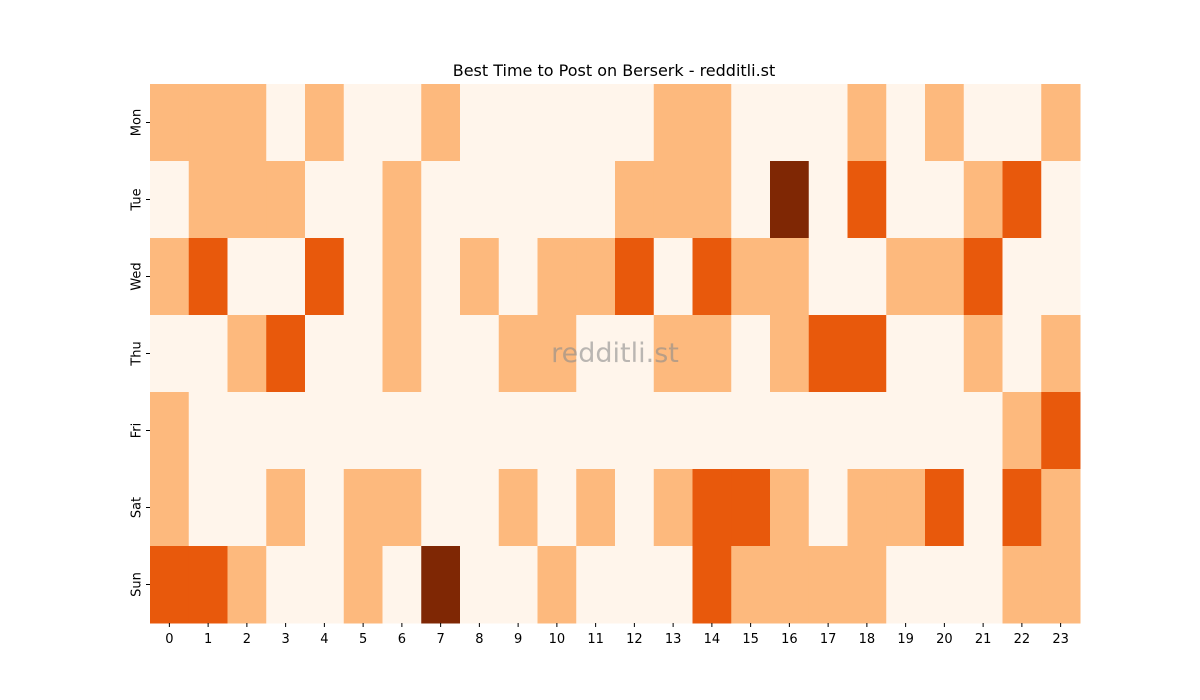 The height and width of the screenshot is (700, 1200). Describe the element at coordinates (137, 122) in the screenshot. I see `y-tick-label: Mon` at that location.